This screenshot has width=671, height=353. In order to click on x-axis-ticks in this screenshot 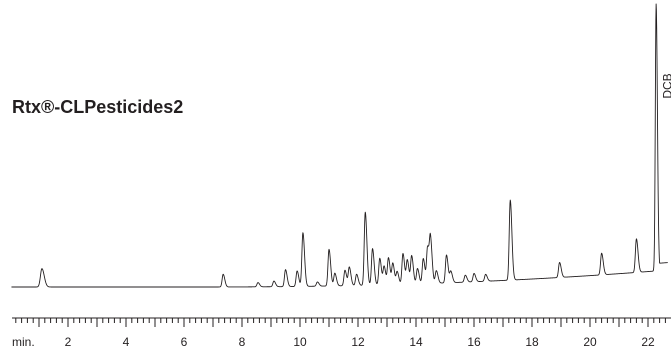, I will do `click(340, 322)`.